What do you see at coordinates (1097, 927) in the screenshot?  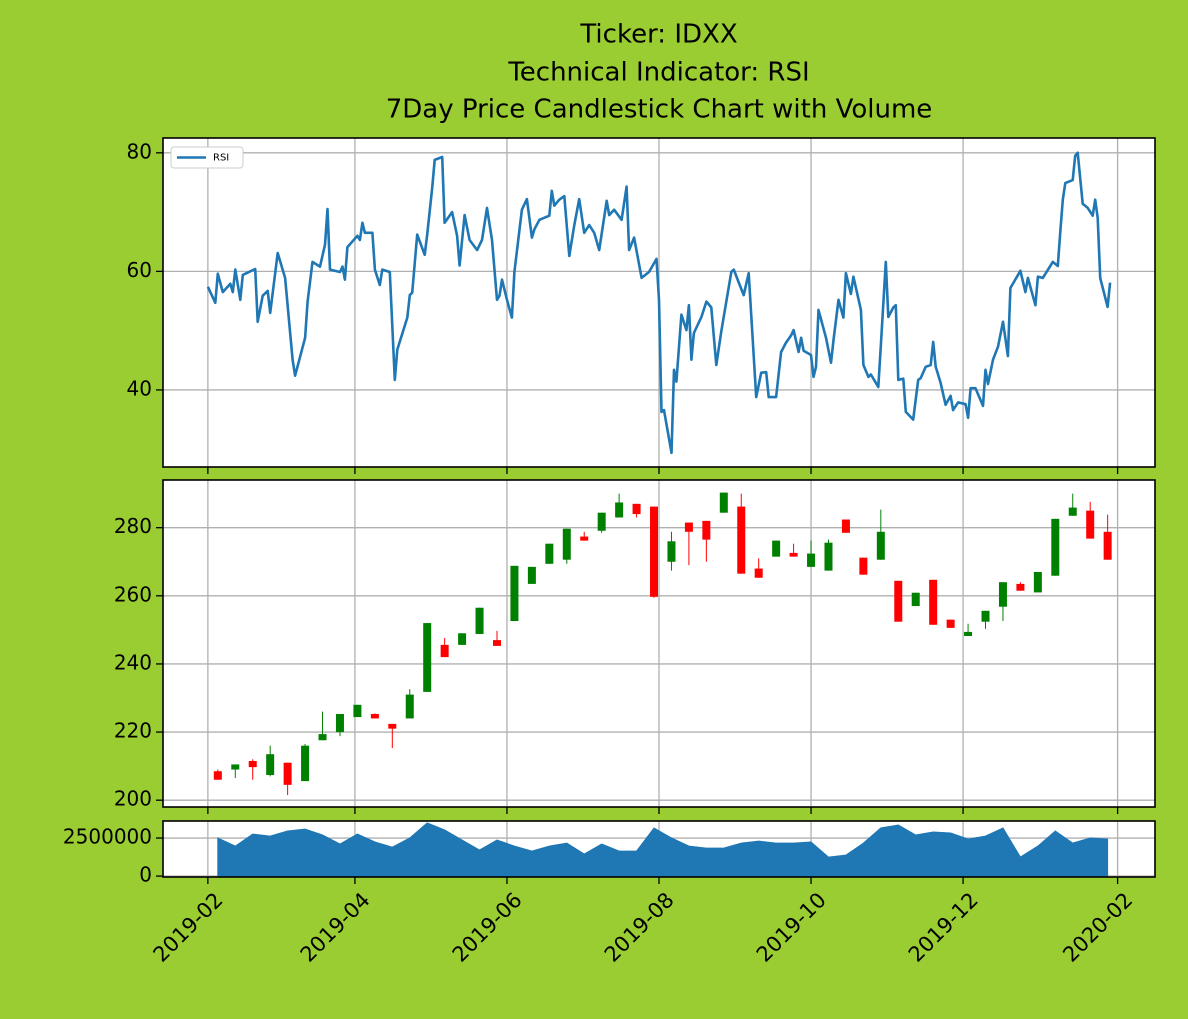 I see `x-tick-label: 2020-02` at bounding box center [1097, 927].